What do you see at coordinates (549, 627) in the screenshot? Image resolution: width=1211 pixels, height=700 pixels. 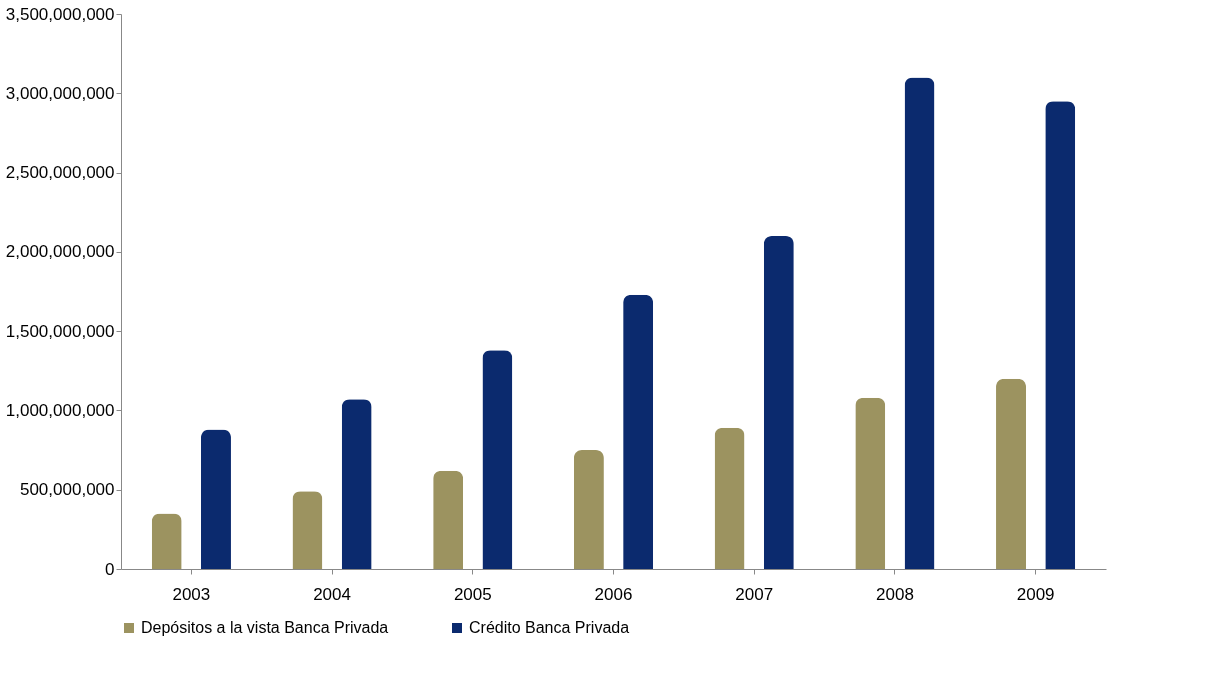 I see `legend-label: Crédito Banca Privada` at bounding box center [549, 627].